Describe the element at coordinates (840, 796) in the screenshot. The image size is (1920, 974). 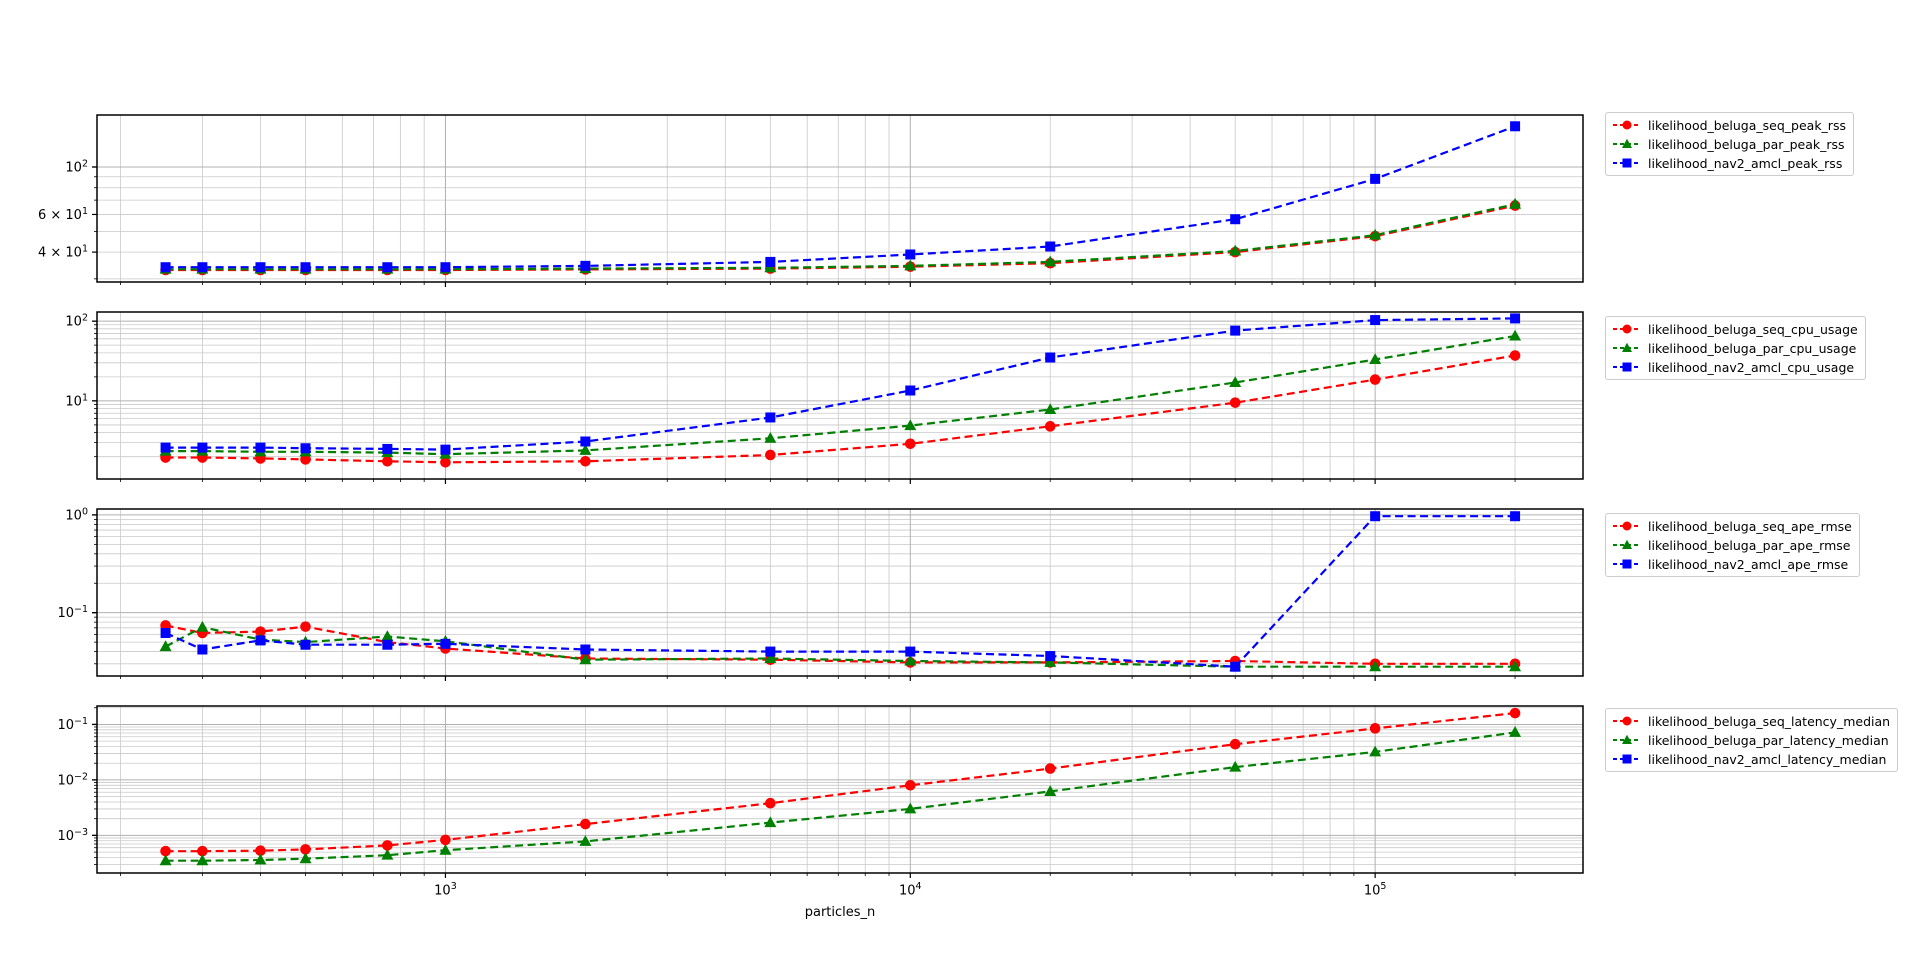
I see `series-latency-median-par` at that location.